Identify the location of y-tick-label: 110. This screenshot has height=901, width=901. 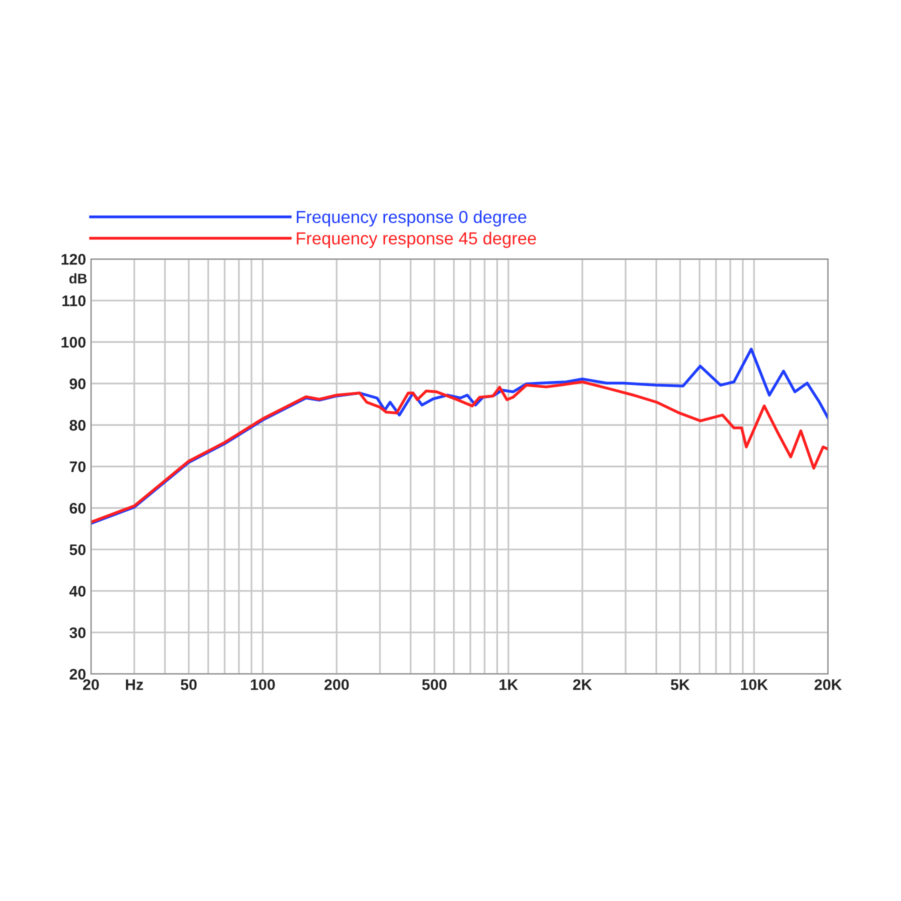
(74, 300).